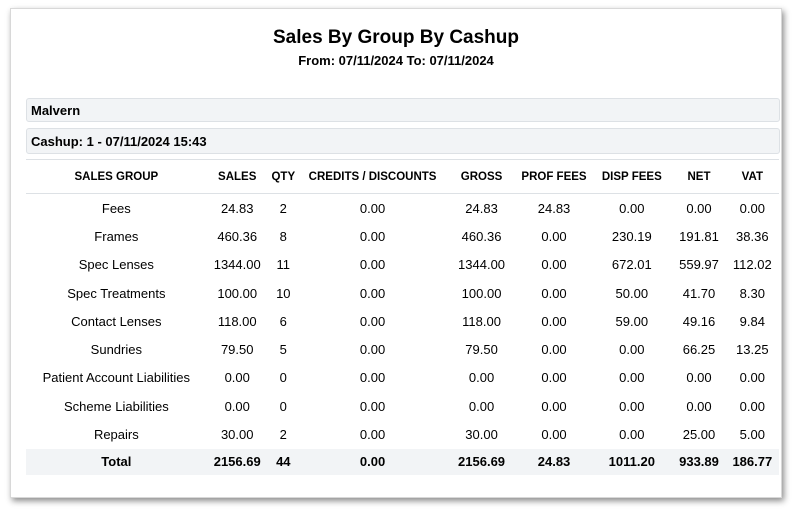 This screenshot has width=796, height=514. Describe the element at coordinates (699, 265) in the screenshot. I see `cell-net: 559.97` at that location.